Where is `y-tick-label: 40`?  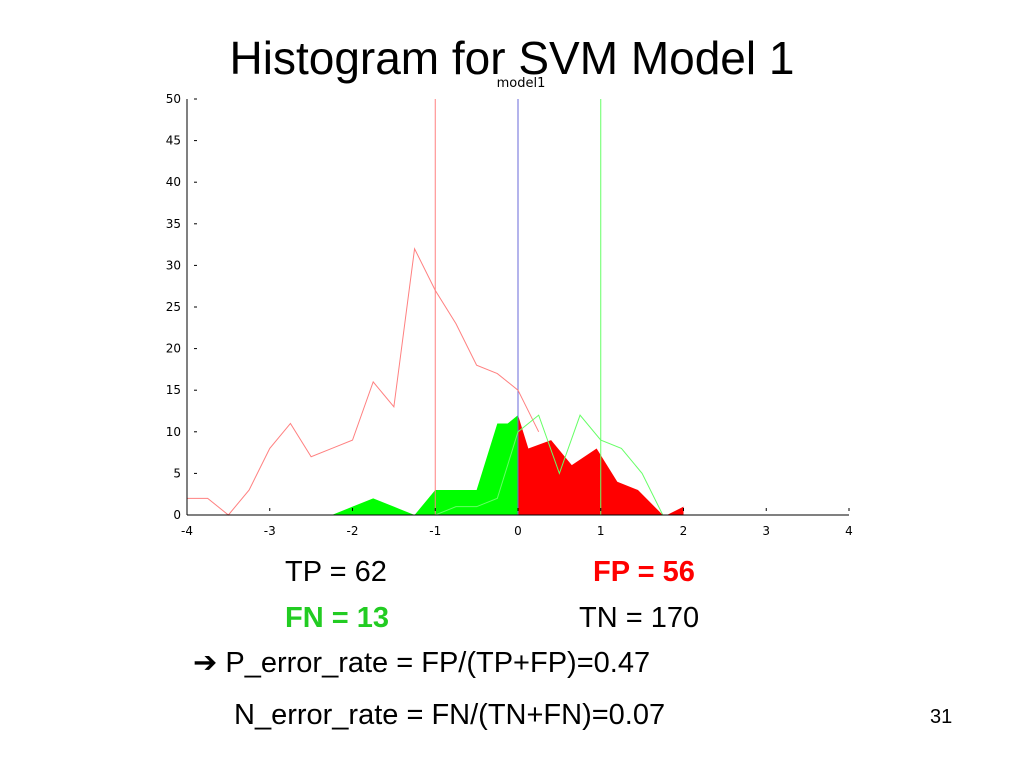 y-tick-label: 40 is located at coordinates (173, 182).